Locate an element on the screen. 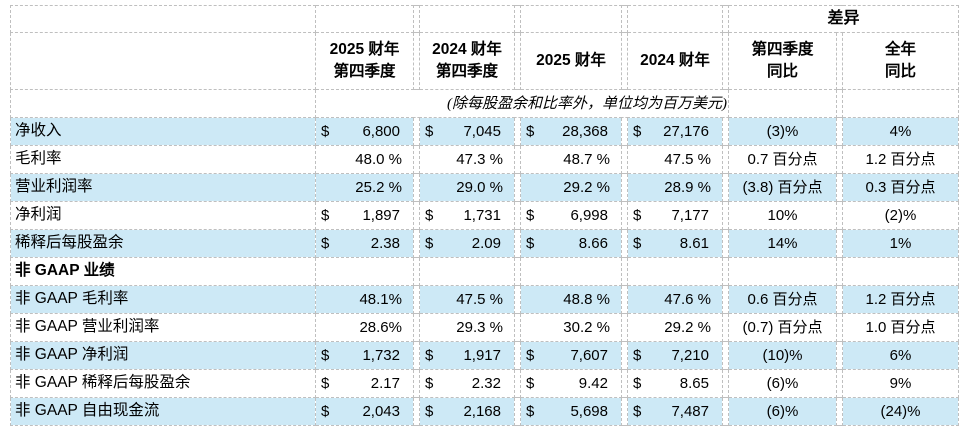 The height and width of the screenshot is (430, 960). cell-q4yoy: (3)% is located at coordinates (782, 131).